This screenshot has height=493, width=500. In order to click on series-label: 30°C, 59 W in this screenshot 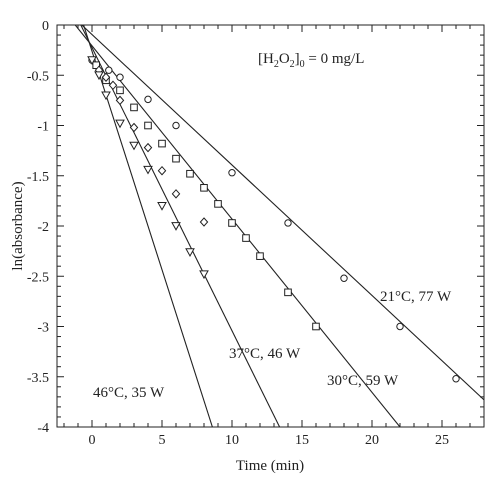, I will do `click(363, 381)`.